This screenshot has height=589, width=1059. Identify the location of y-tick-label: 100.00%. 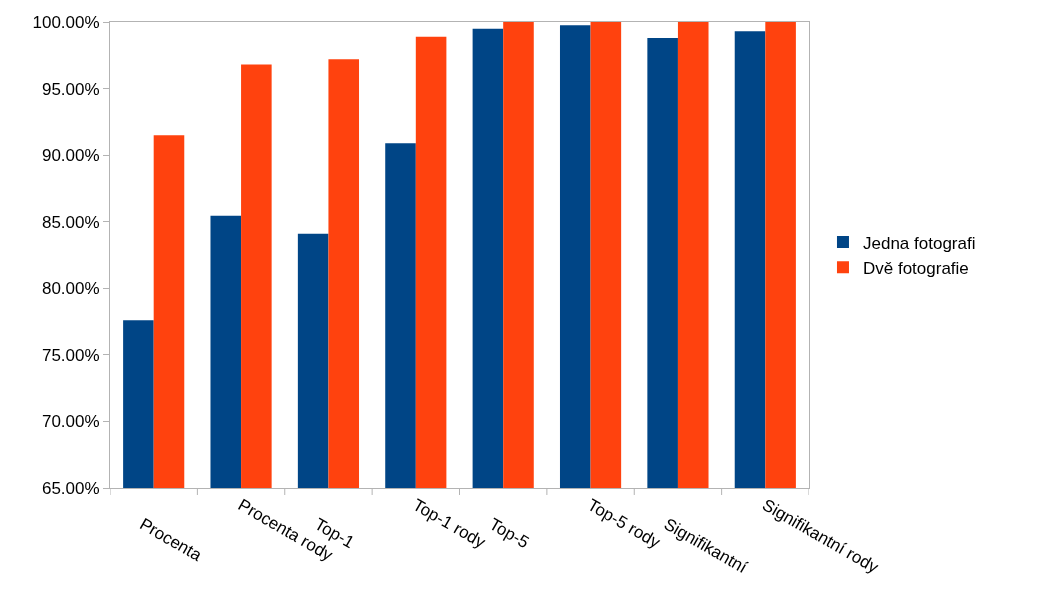
(66, 22).